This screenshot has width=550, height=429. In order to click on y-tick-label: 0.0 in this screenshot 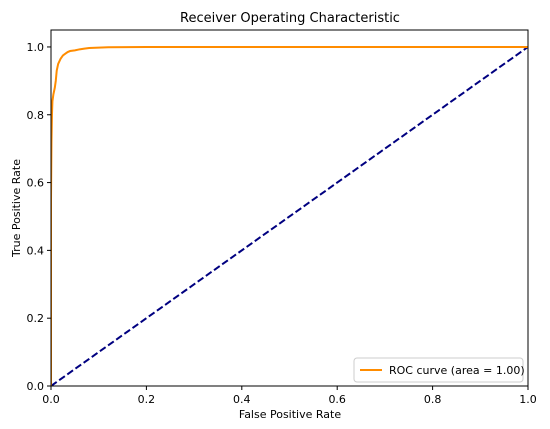, I will do `click(36, 386)`.